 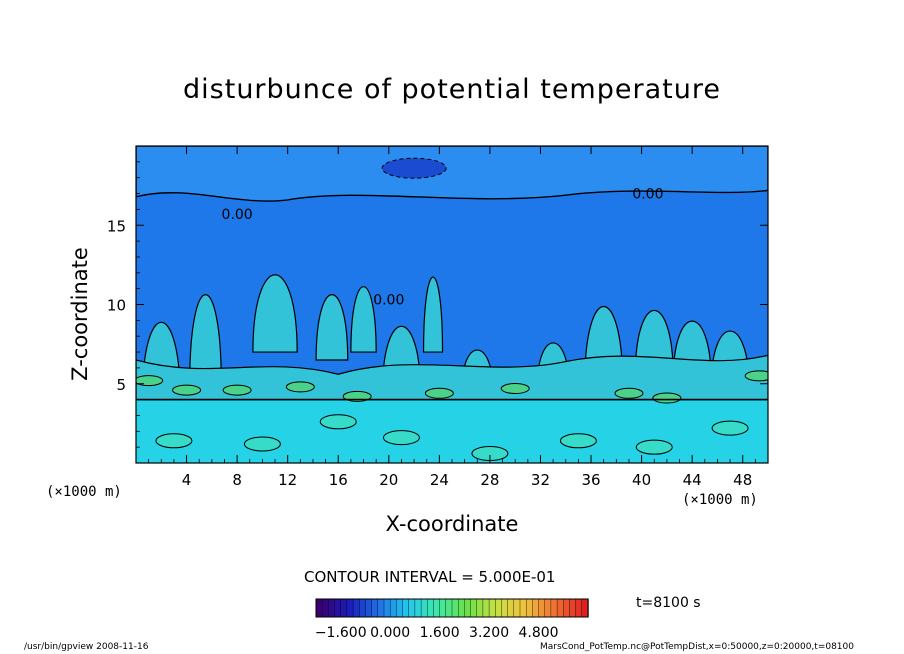 What do you see at coordinates (720, 500) in the screenshot?
I see `x-axis-unit: (×1000 m)` at bounding box center [720, 500].